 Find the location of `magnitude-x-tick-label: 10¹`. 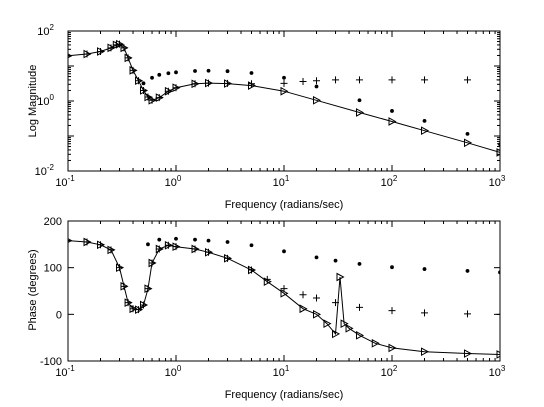

magnitude-x-tick-label: 10¹ is located at coordinates (281, 181).